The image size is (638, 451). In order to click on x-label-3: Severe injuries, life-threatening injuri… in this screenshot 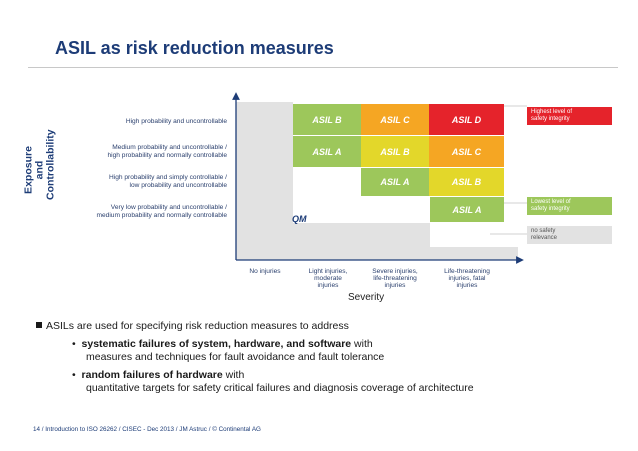, I will do `click(395, 279)`.